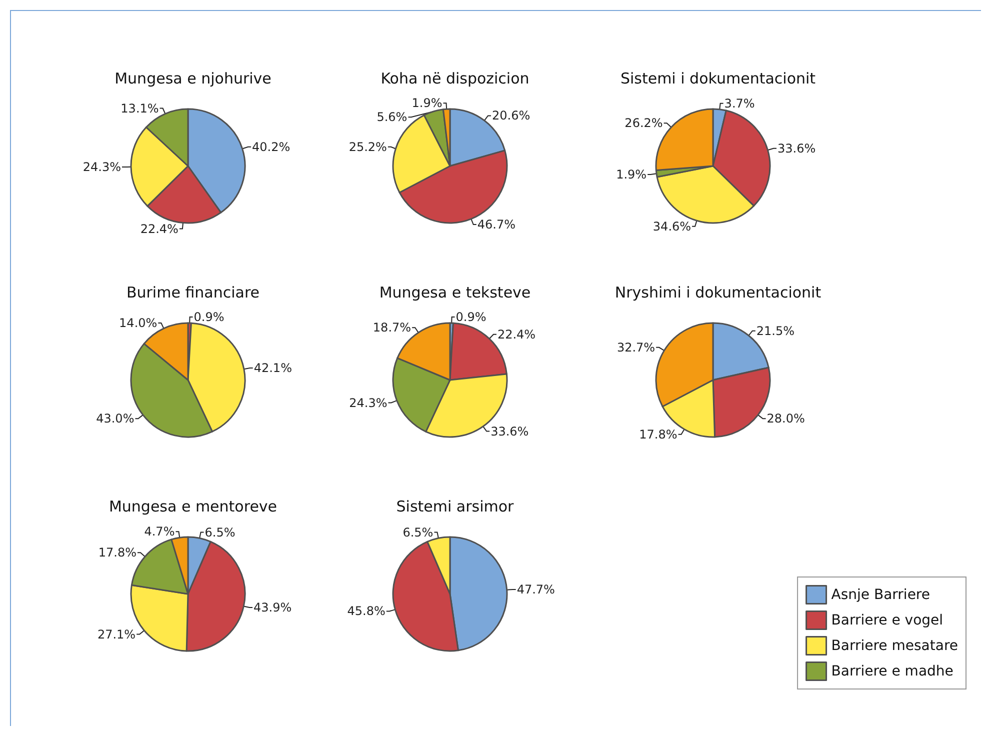  I want to click on data-label: 42.1%, so click(273, 368).